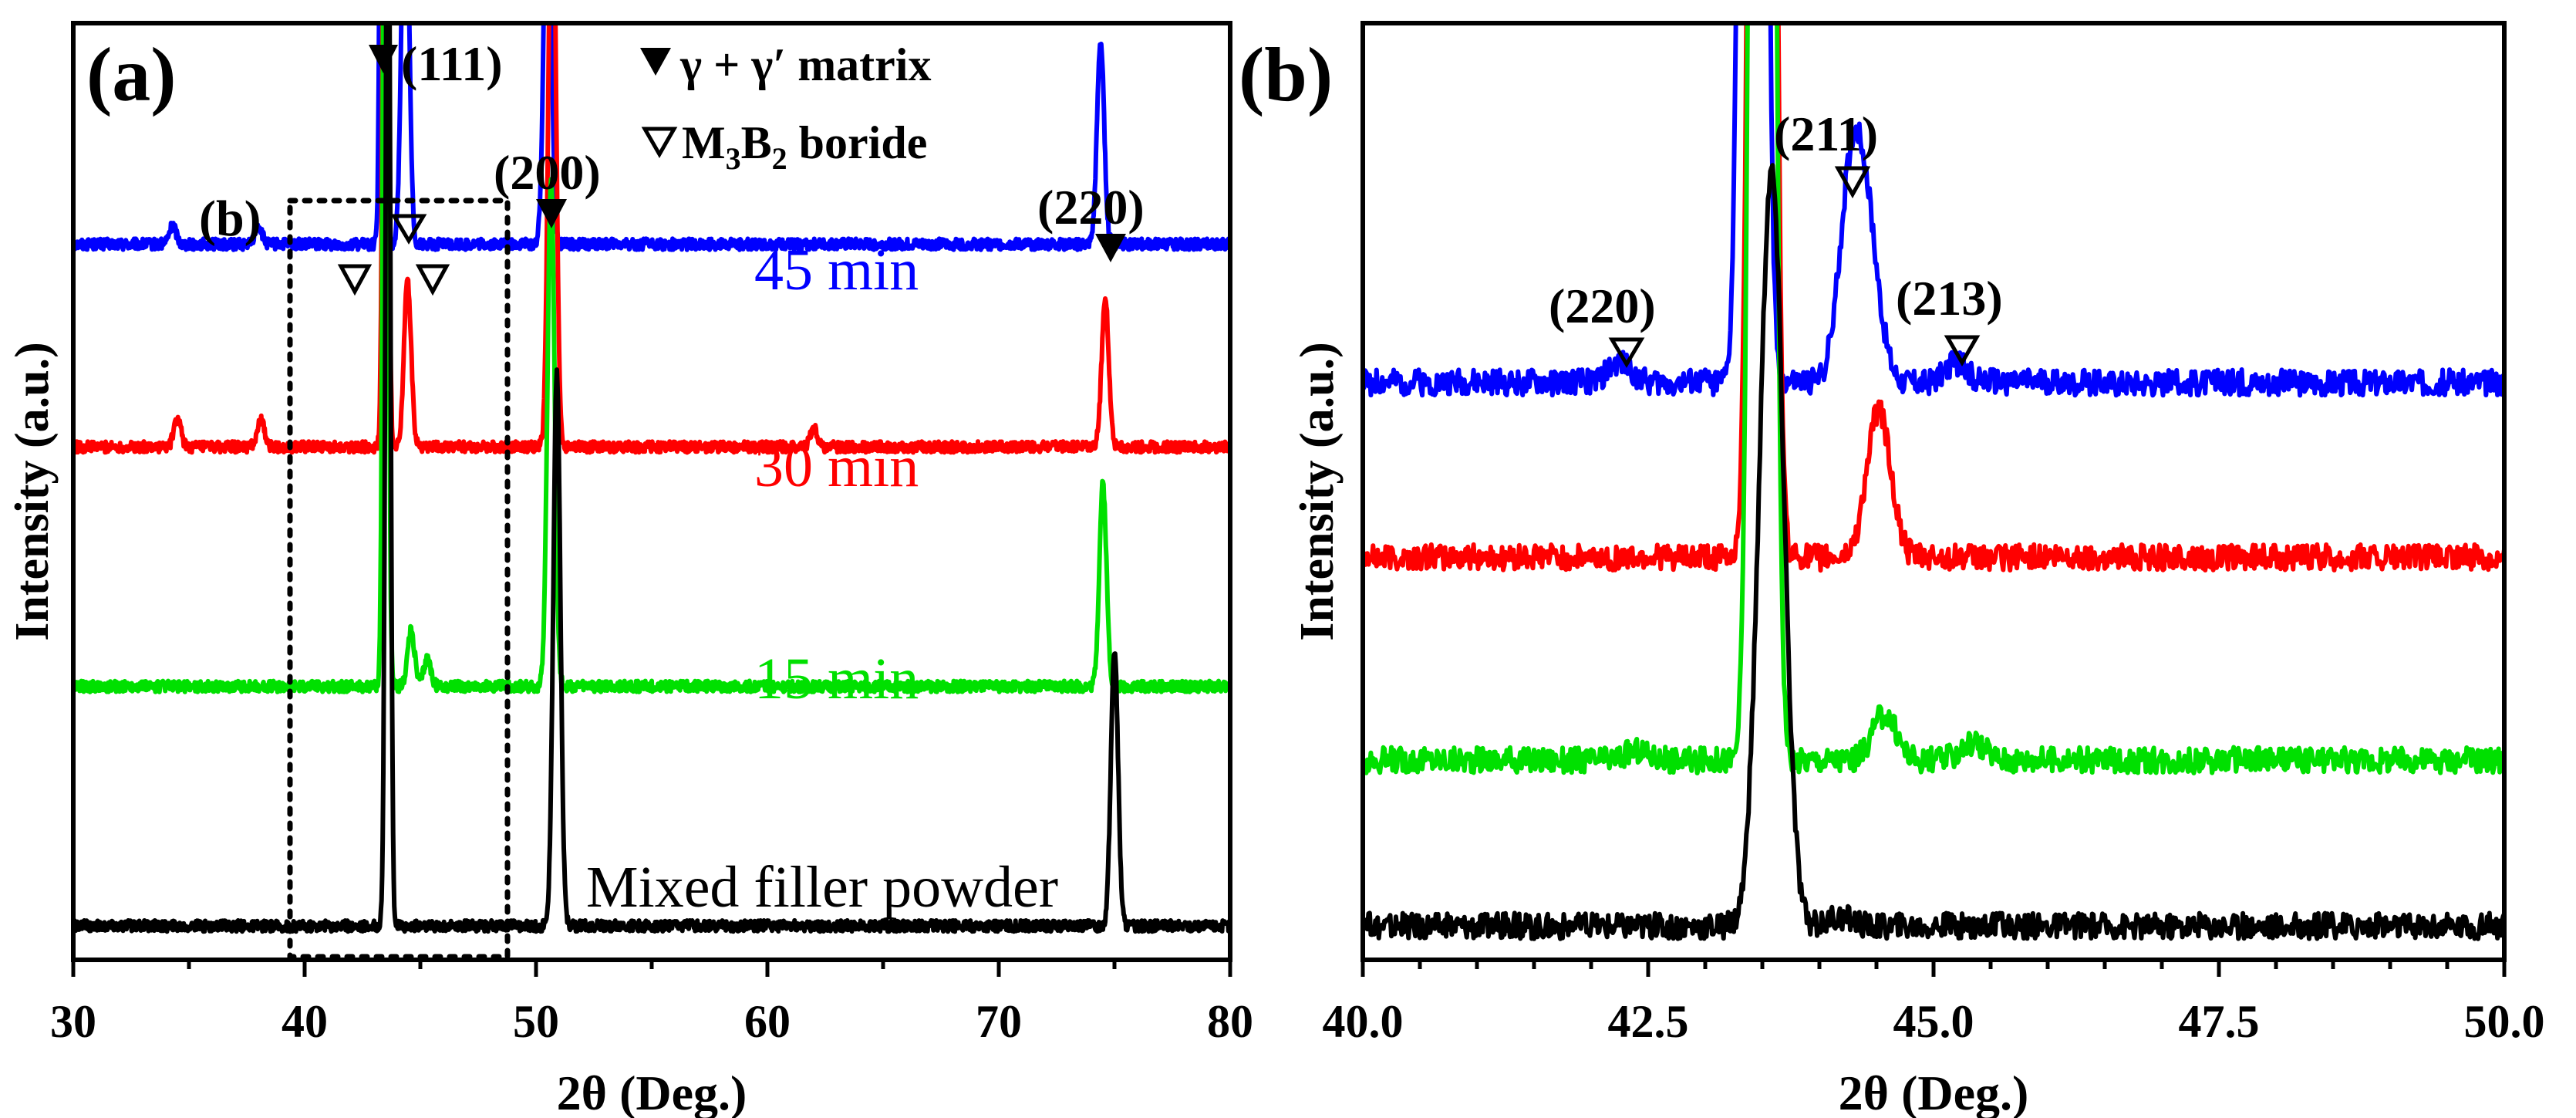  What do you see at coordinates (399, 579) in the screenshot?
I see `inset-region-box` at bounding box center [399, 579].